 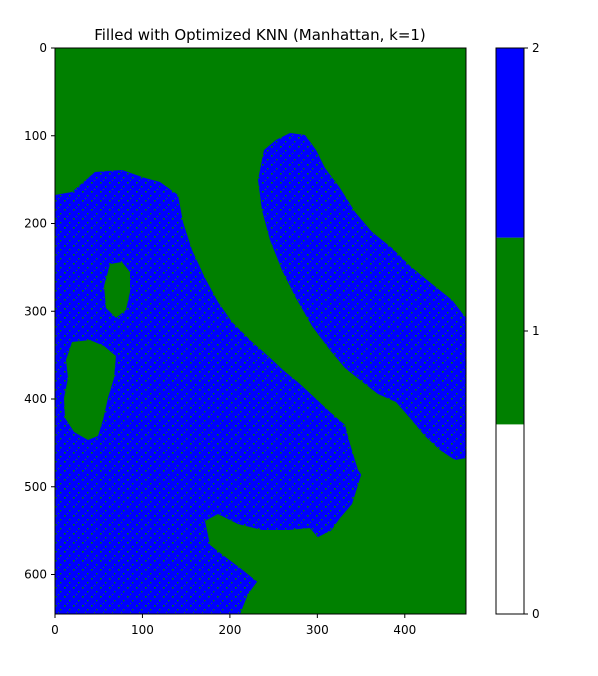 I want to click on x-tick-label: 400, so click(x=404, y=630).